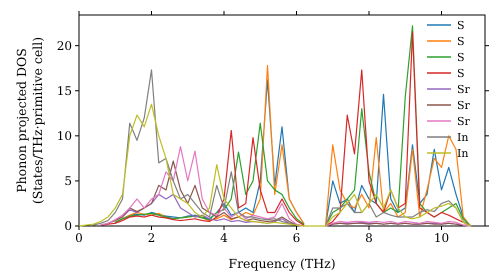 This screenshot has width=500, height=280. What do you see at coordinates (282, 263) in the screenshot?
I see `x-axis-title: Frequency (THz)` at bounding box center [282, 263].